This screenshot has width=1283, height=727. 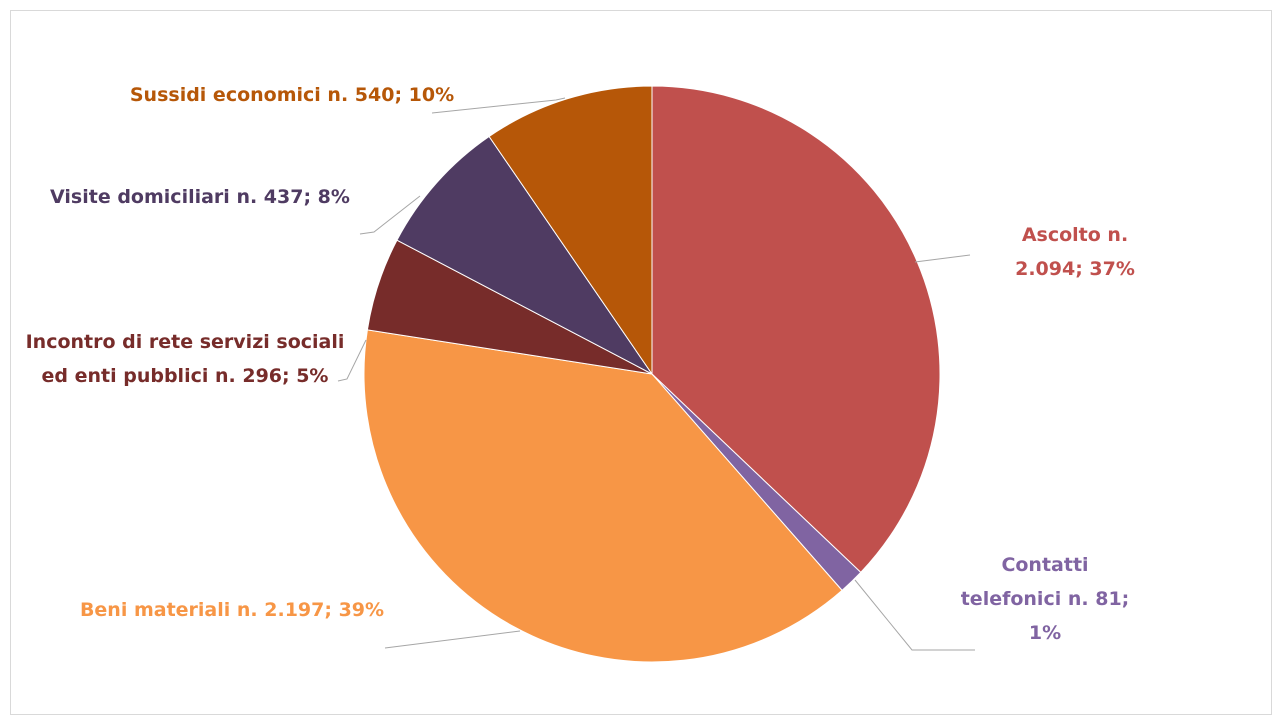 I want to click on data-label: Ascolto n. 2.094; 37%, so click(x=1075, y=252).